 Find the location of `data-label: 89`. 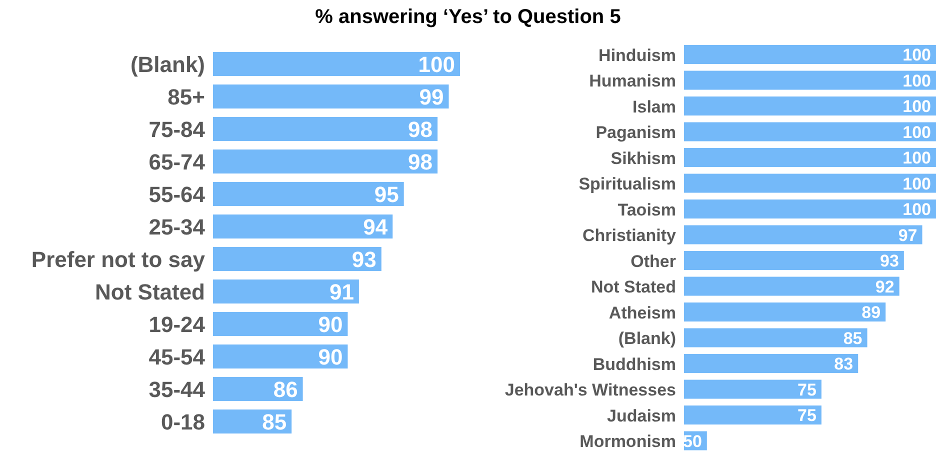

data-label: 89 is located at coordinates (871, 312).